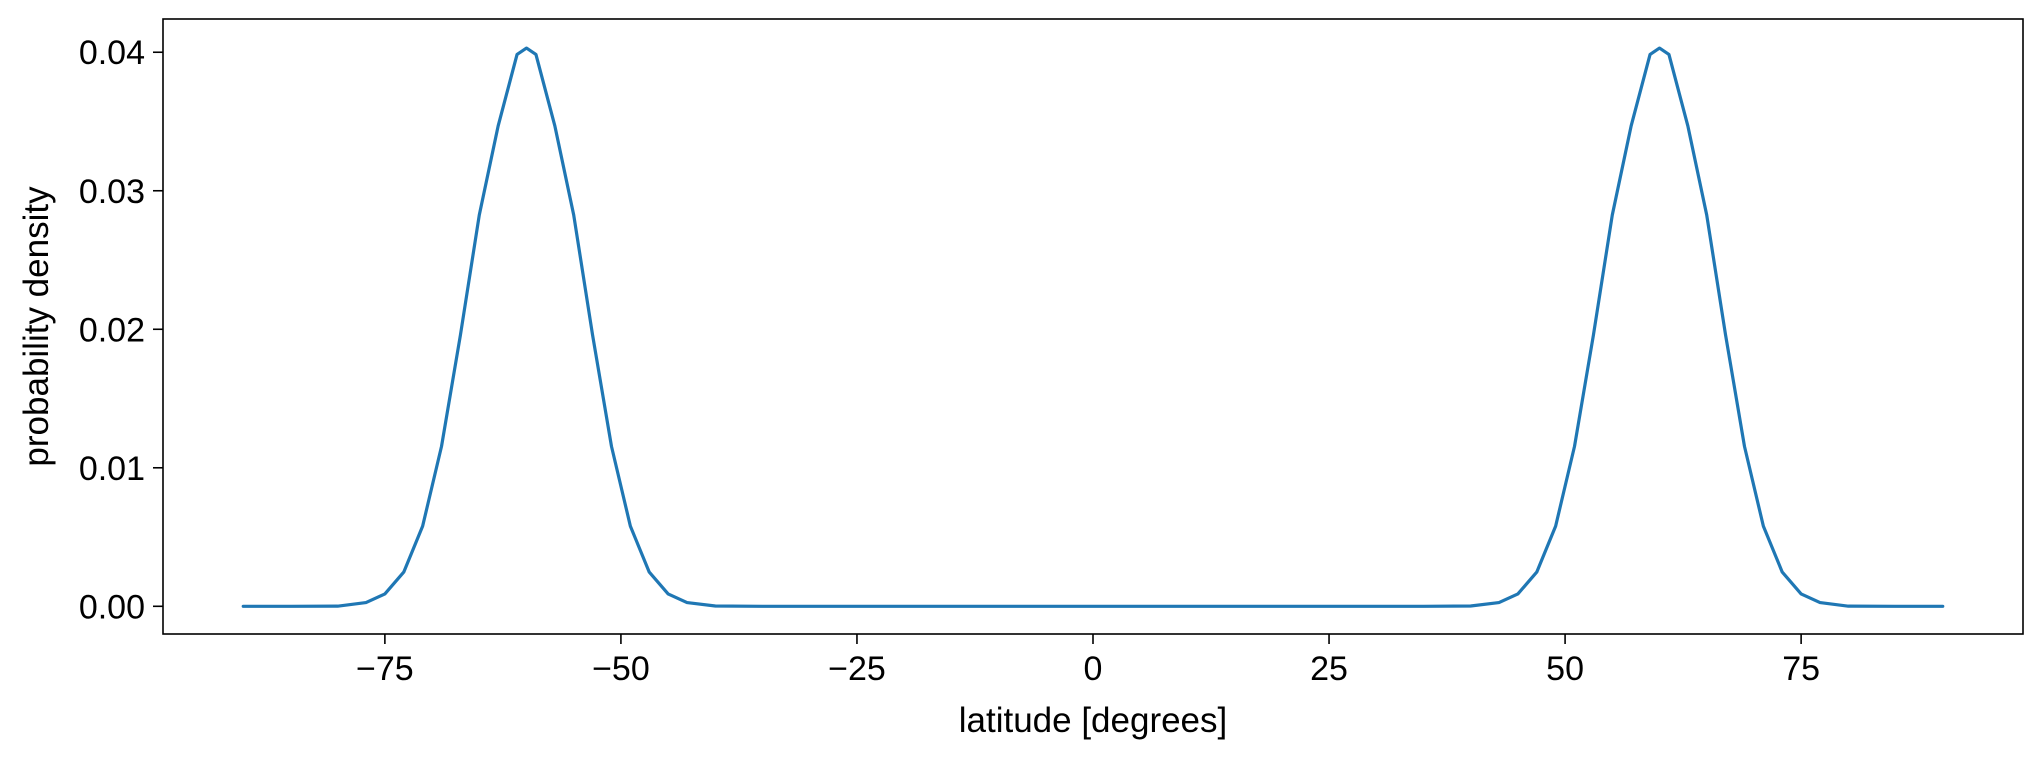 The height and width of the screenshot is (763, 2042). Describe the element at coordinates (1093, 720) in the screenshot. I see `x-axis-label: latitude [degrees]` at that location.